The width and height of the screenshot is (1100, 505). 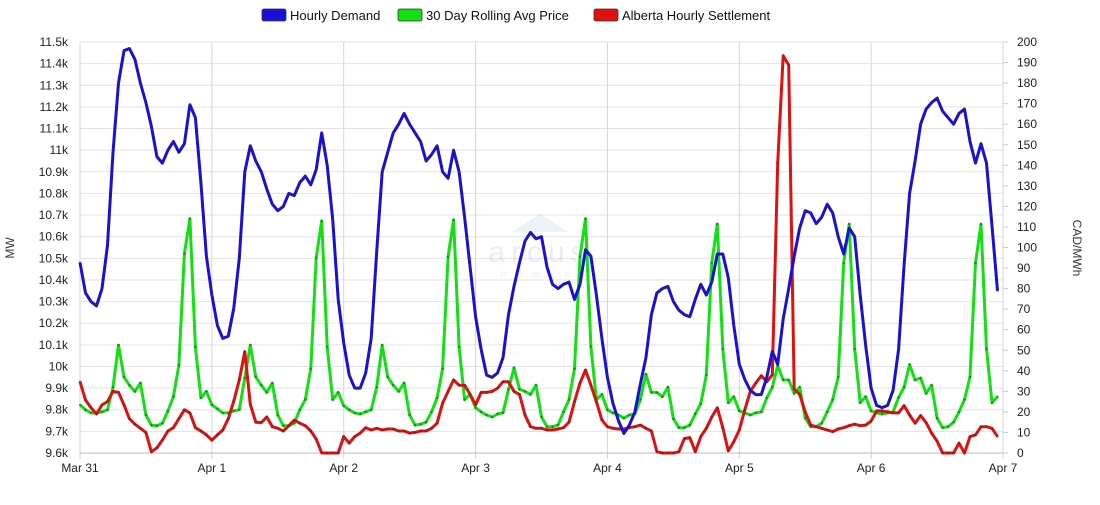 What do you see at coordinates (54, 64) in the screenshot?
I see `left-tick-label: 11.4k` at bounding box center [54, 64].